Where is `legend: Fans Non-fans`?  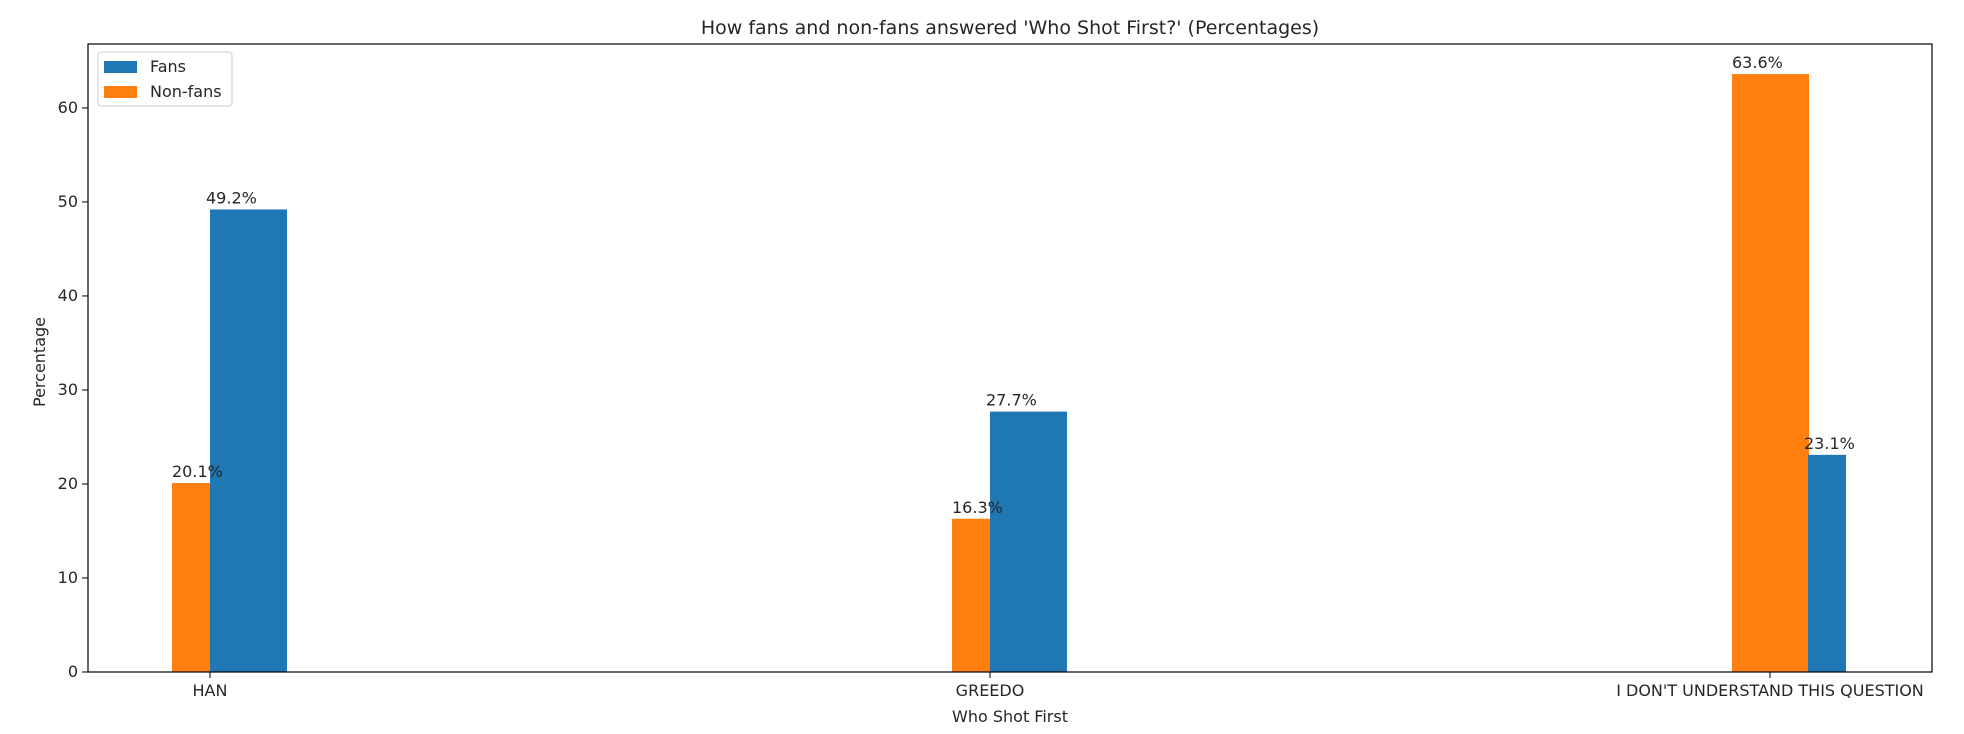 legend: Fans Non-fans is located at coordinates (165, 79).